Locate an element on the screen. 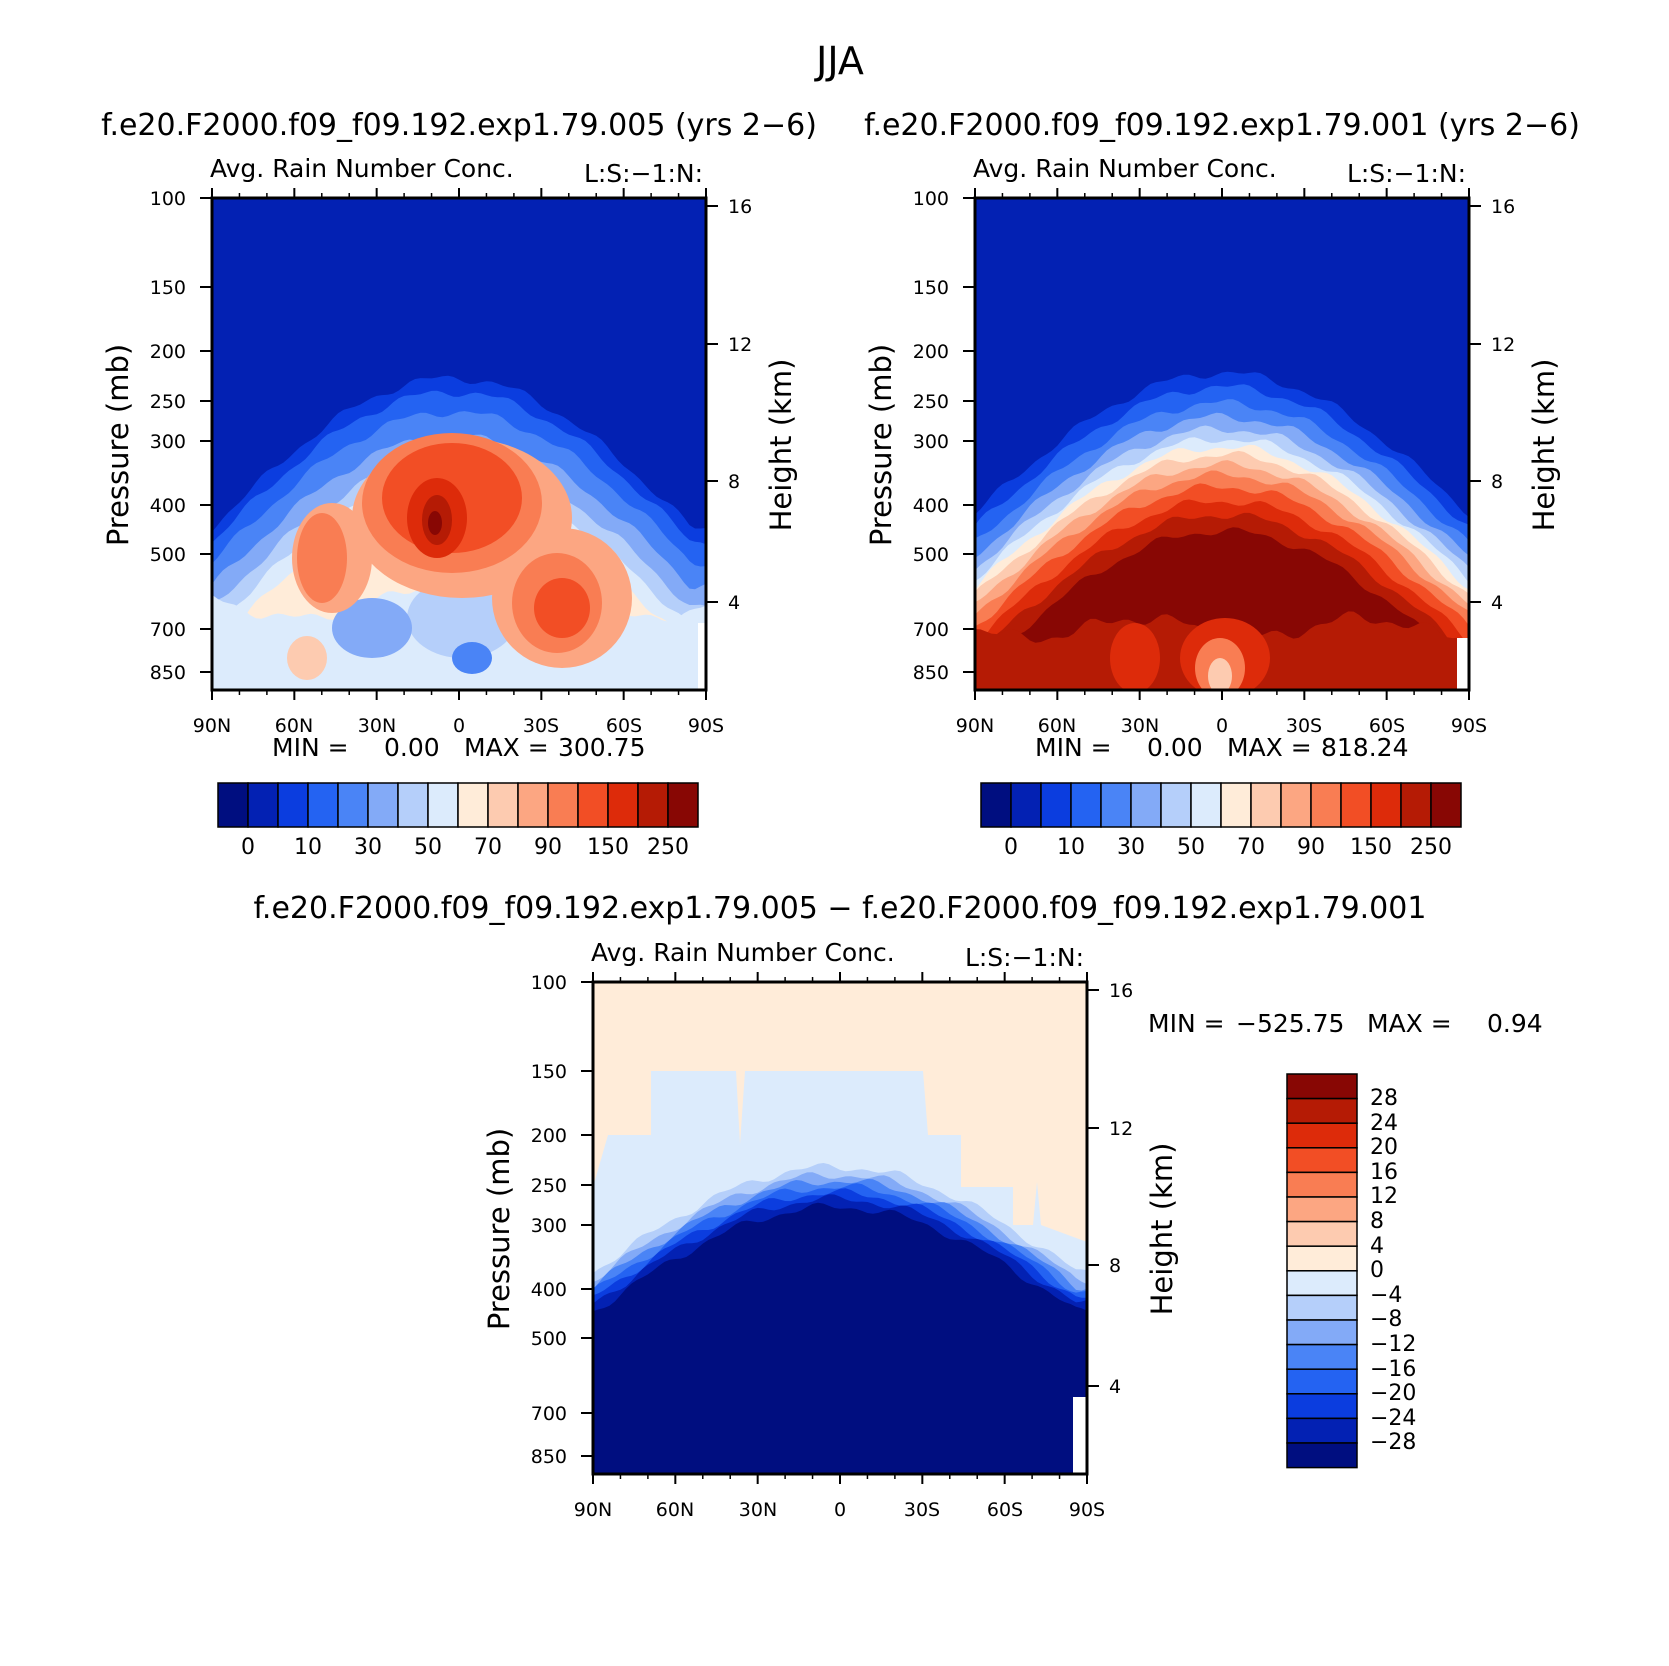 This screenshot has width=1669, height=1666. diff-ytick-label: 250 is located at coordinates (549, 1186).